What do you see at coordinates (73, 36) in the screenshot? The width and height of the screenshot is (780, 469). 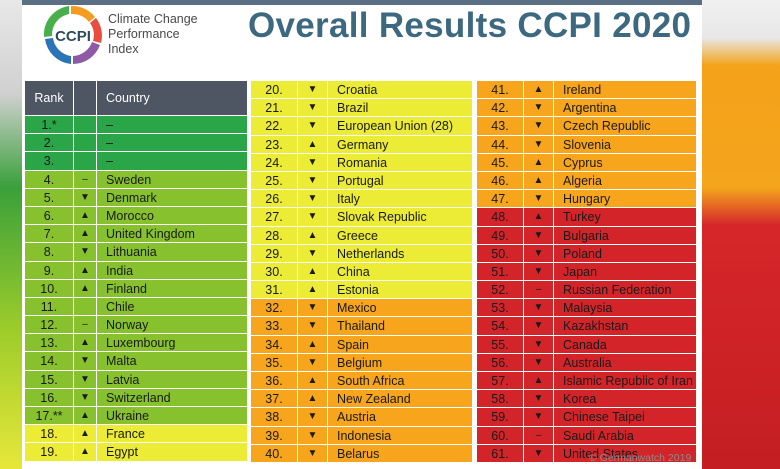 I see `logo-acronym: CCPI` at bounding box center [73, 36].